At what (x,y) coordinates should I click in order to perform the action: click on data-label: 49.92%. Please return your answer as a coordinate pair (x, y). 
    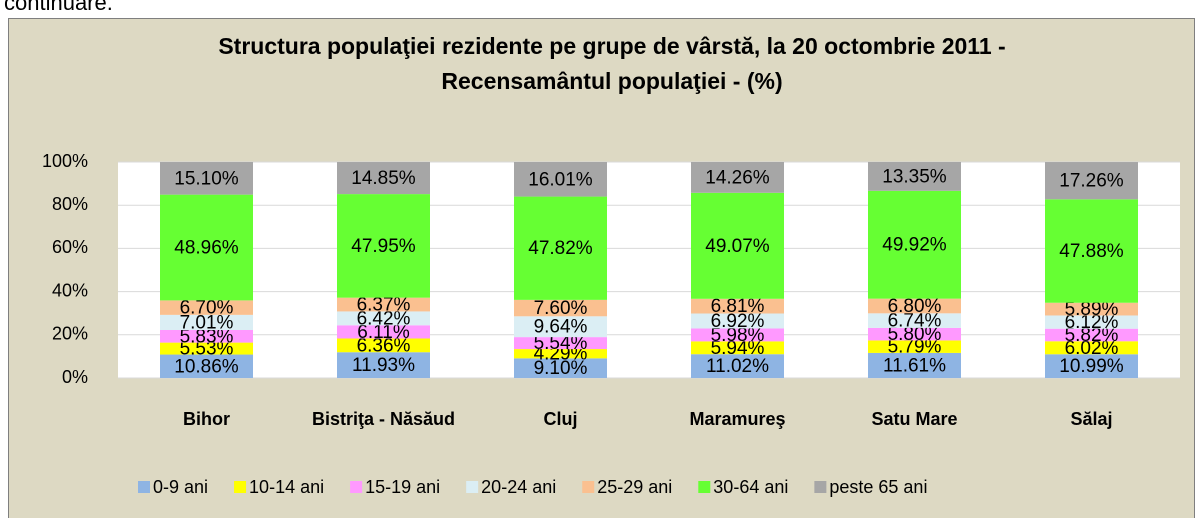
    Looking at the image, I should click on (914, 245).